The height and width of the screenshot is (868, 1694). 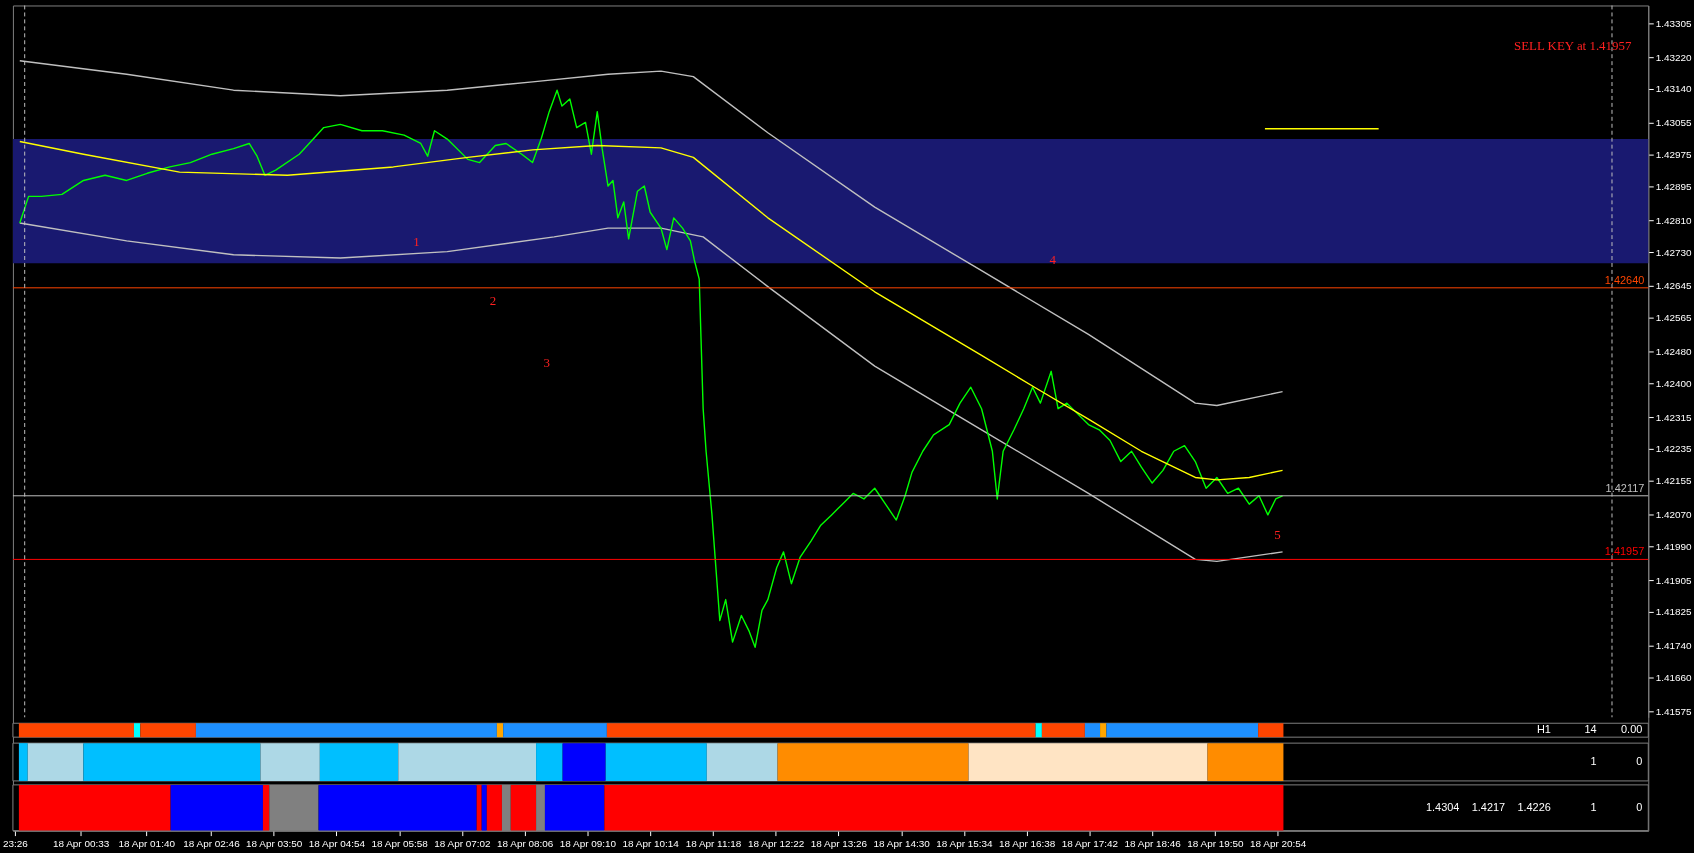 I want to click on y-tick-label: 1.43305, so click(x=1674, y=23).